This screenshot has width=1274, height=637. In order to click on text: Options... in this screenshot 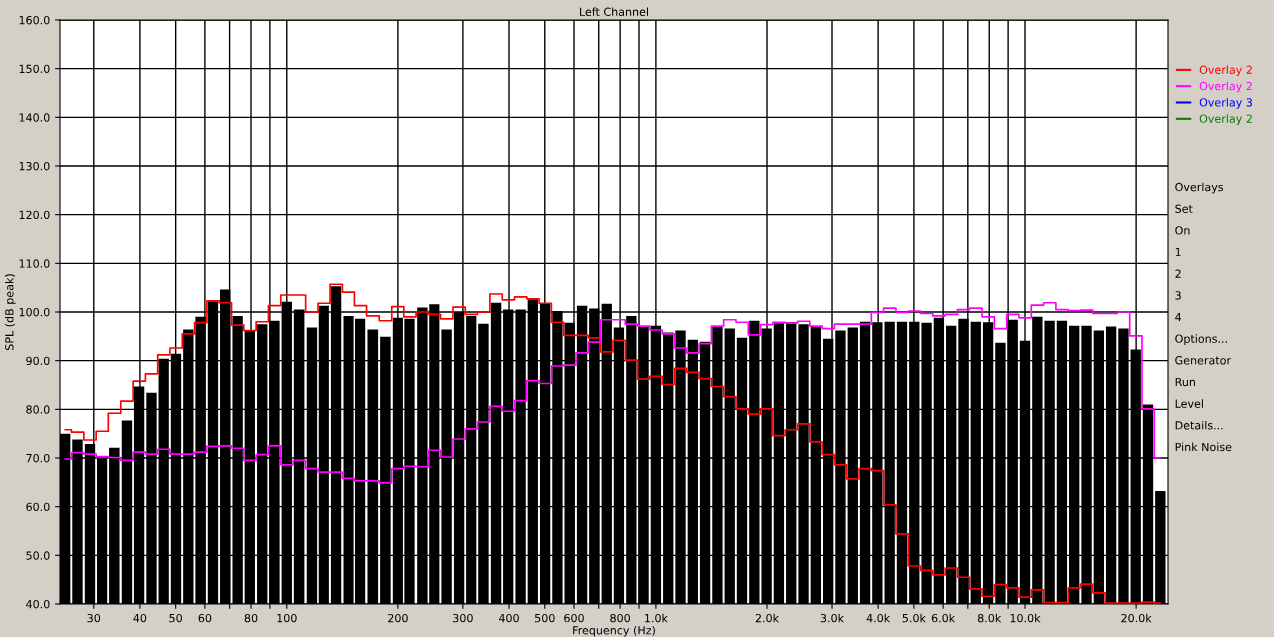, I will do `click(1201, 340)`.